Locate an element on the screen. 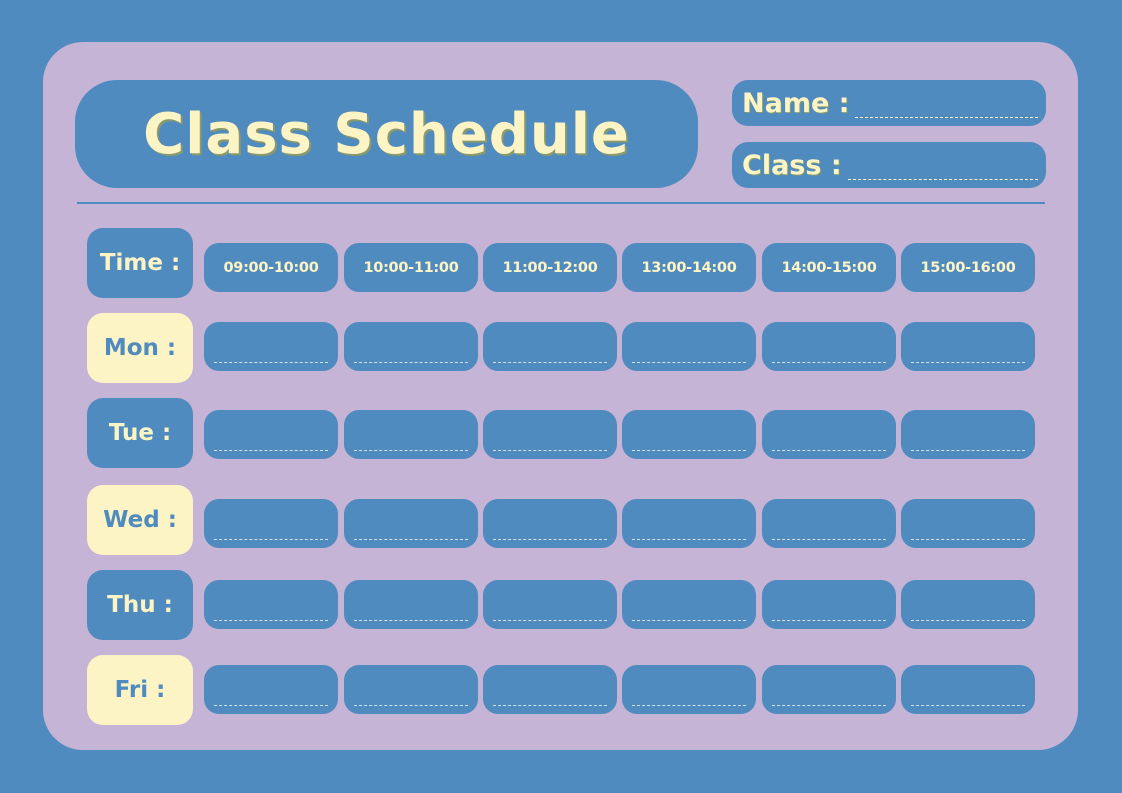  class-input-line is located at coordinates (942, 179).